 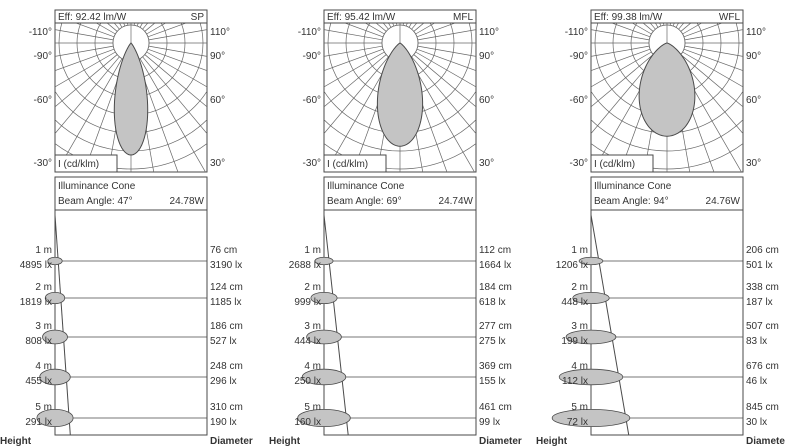 What do you see at coordinates (762, 407) in the screenshot?
I see `diameter-label: 845 cm` at bounding box center [762, 407].